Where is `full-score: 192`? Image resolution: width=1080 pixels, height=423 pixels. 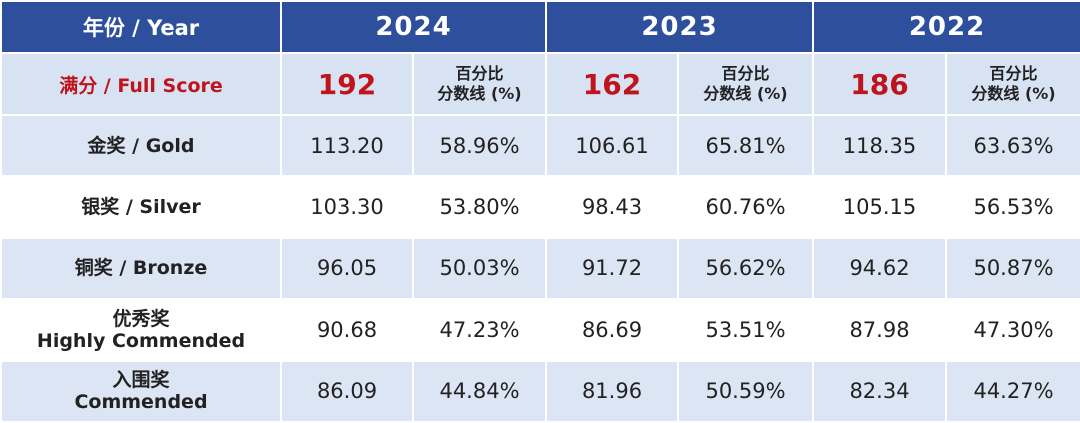 full-score: 192 is located at coordinates (347, 84).